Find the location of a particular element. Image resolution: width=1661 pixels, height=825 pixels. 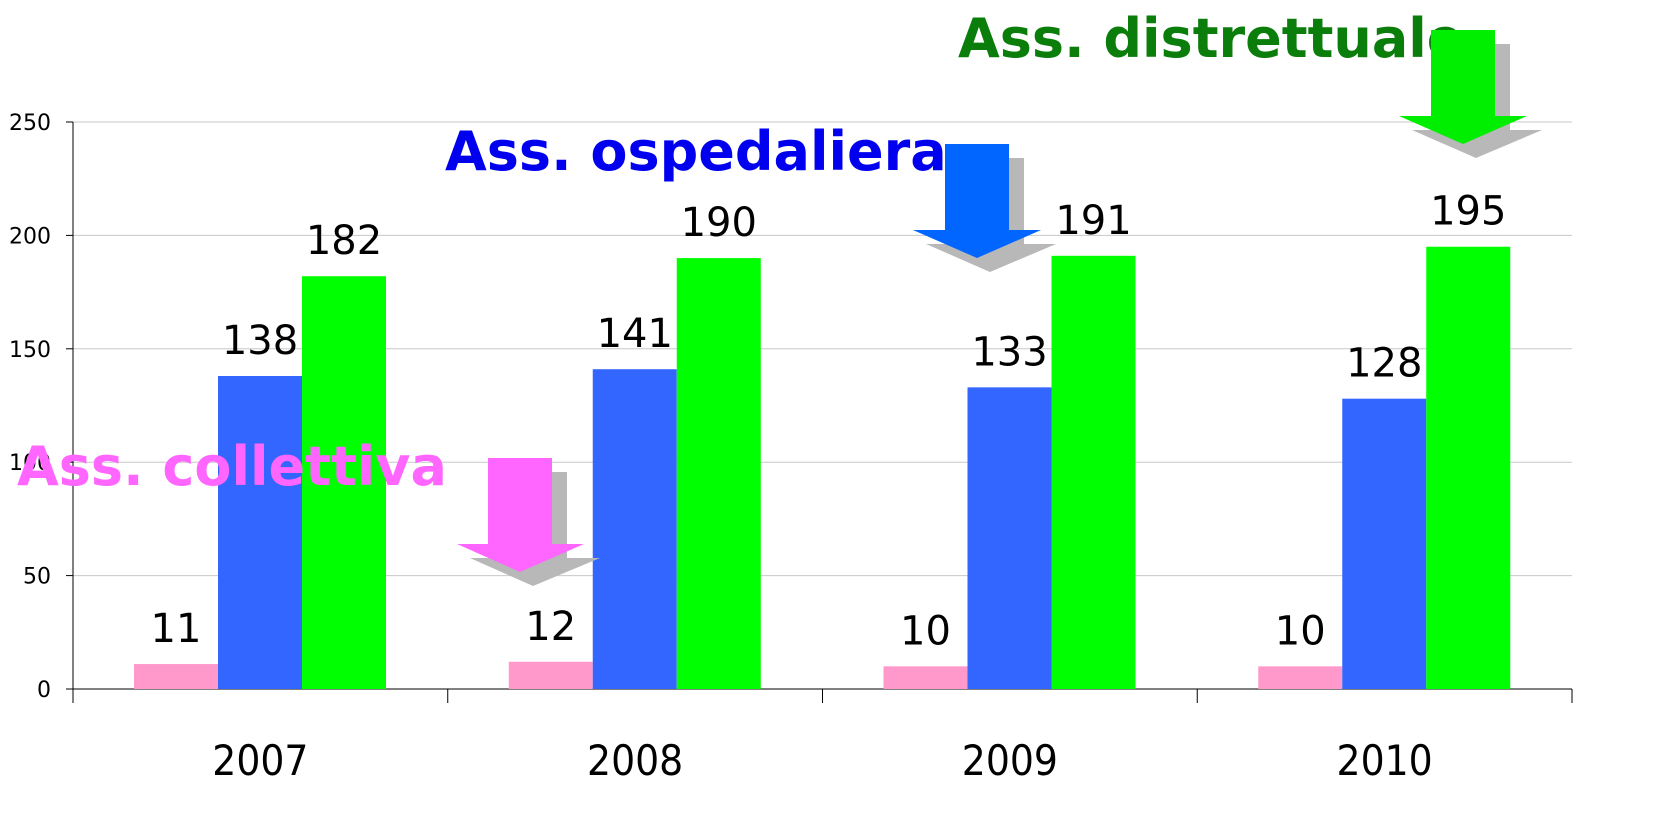

arrow-ospedaliera is located at coordinates (977, 201).